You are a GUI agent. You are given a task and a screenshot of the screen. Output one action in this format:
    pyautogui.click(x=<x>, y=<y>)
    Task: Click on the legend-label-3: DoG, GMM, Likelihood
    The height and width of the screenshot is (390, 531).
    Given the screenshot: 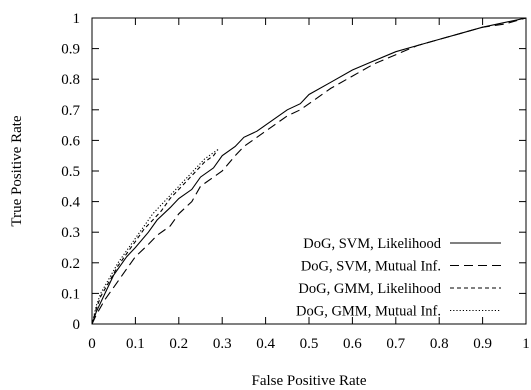 What is the action you would take?
    pyautogui.click(x=369, y=289)
    